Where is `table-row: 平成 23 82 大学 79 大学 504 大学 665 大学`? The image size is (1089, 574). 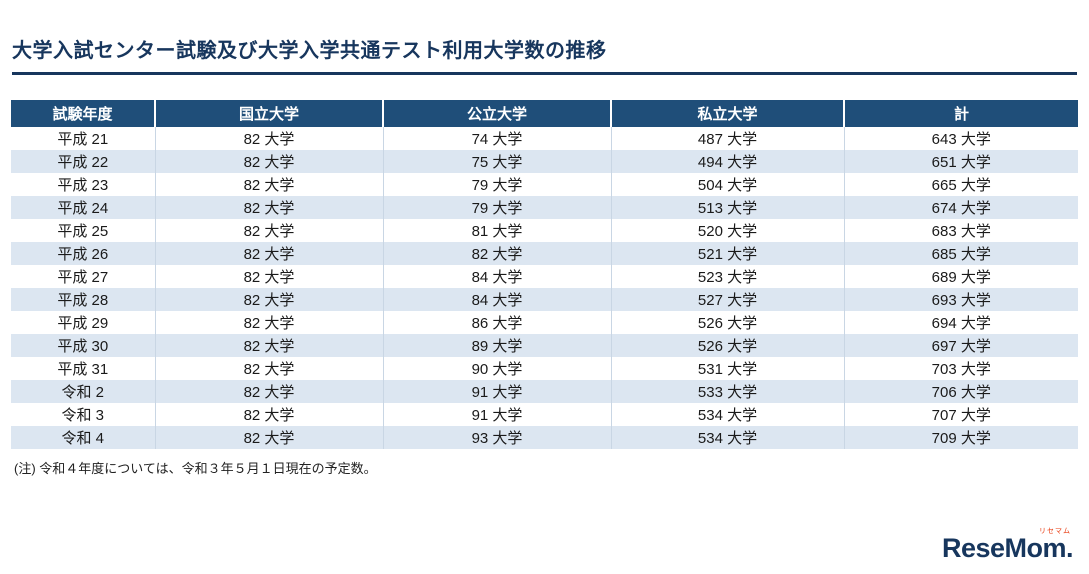 table-row: 平成 23 82 大学 79 大学 504 大学 665 大学 is located at coordinates (544, 184).